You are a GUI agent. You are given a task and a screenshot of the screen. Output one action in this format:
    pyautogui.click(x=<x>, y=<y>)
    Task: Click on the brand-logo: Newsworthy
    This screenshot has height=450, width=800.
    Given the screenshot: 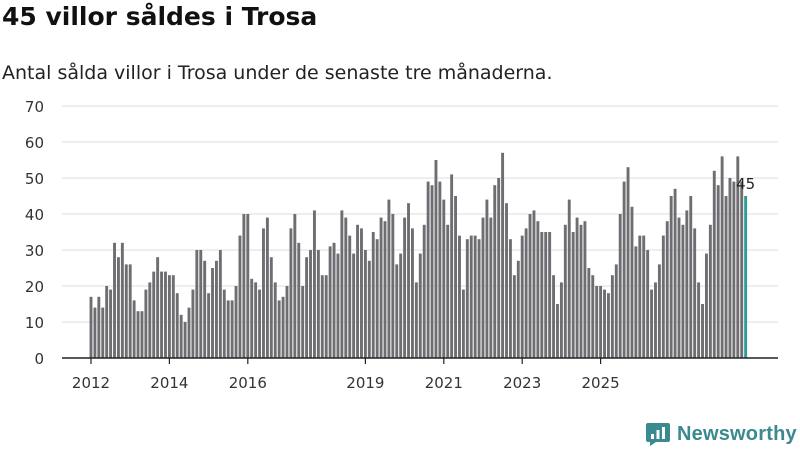 What is the action you would take?
    pyautogui.click(x=721, y=434)
    